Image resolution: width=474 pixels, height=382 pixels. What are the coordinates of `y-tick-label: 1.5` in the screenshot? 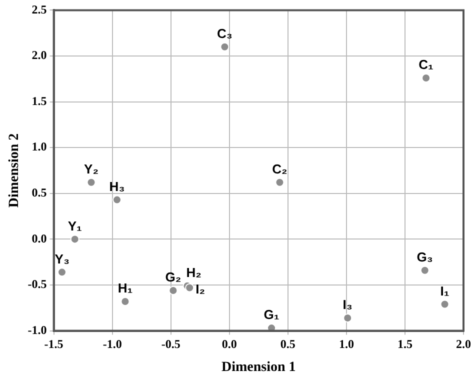 It's located at (39, 101).